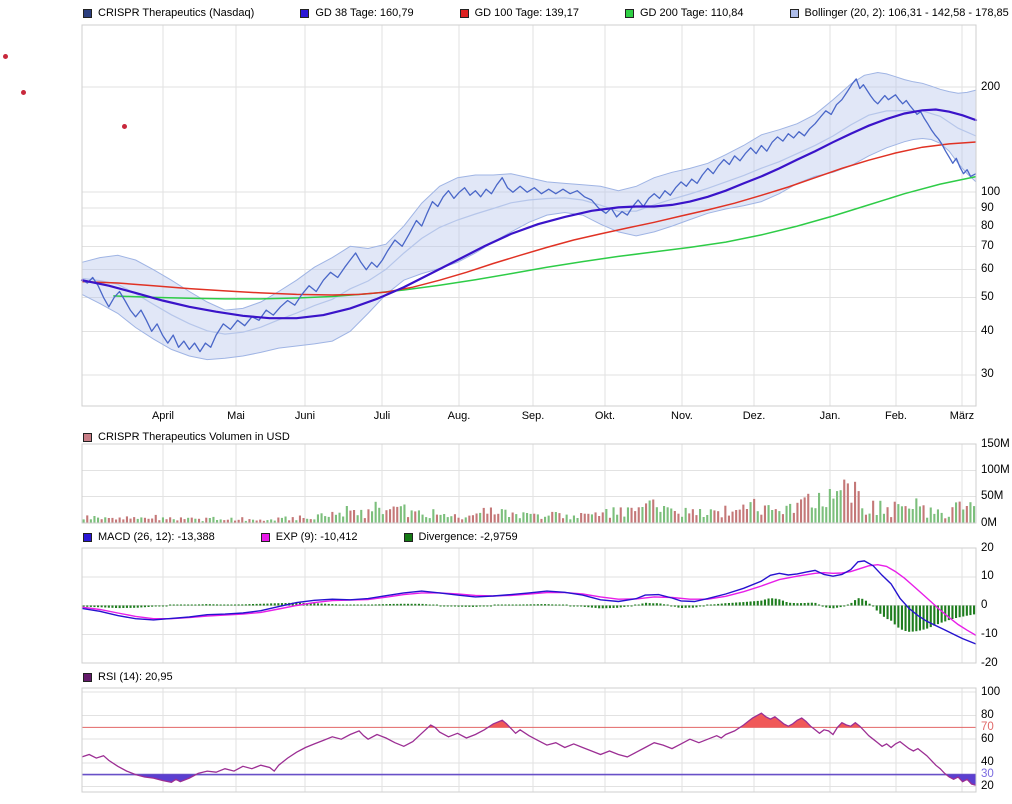  Describe the element at coordinates (545, 237) in the screenshot. I see `gd200-line` at that location.